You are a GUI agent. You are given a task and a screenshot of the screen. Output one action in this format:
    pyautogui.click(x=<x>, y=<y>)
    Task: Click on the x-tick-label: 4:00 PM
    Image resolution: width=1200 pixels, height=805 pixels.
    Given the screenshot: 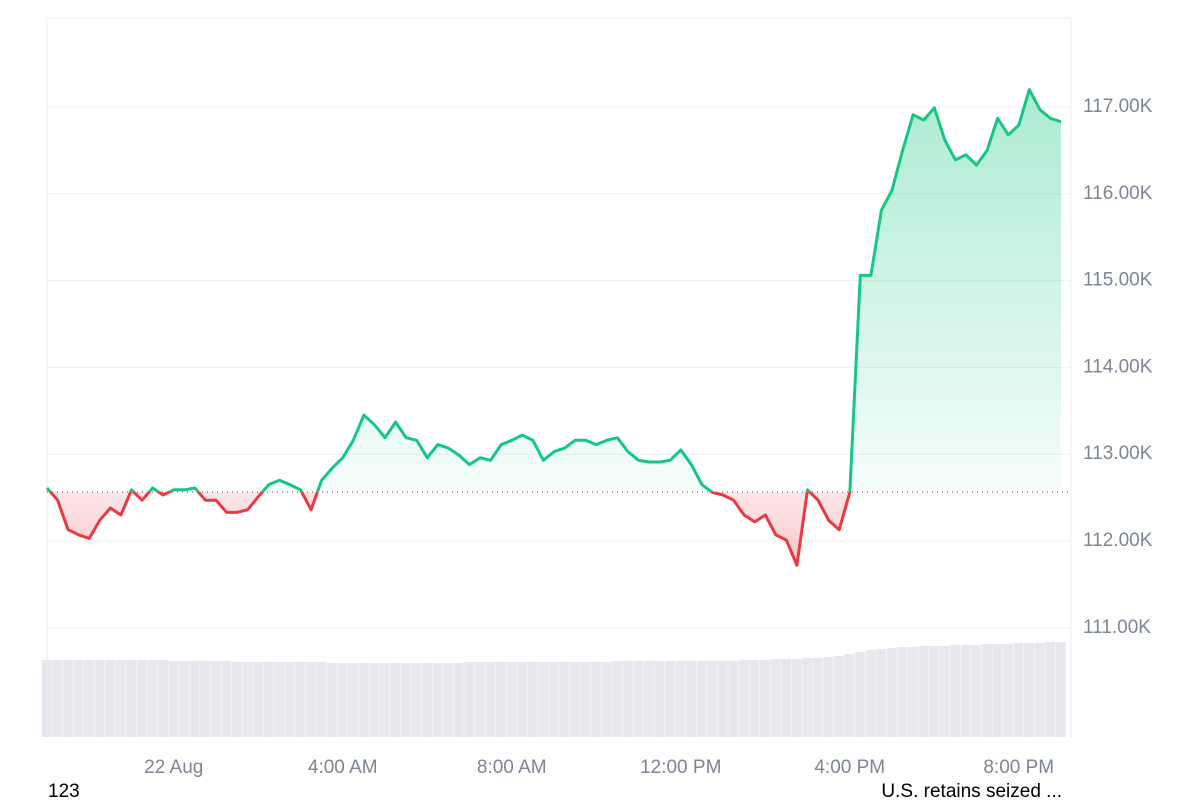 What is the action you would take?
    pyautogui.click(x=849, y=767)
    